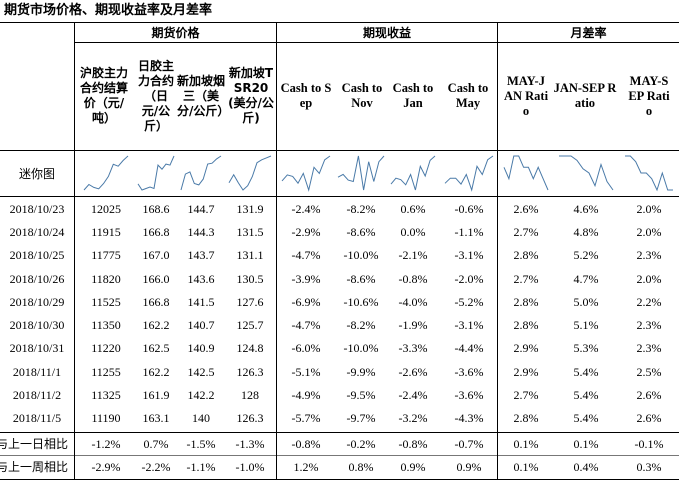 Image resolution: width=679 pixels, height=483 pixels. Describe the element at coordinates (156, 255) in the screenshot. I see `cell-tocom-price: 167.0` at that location.